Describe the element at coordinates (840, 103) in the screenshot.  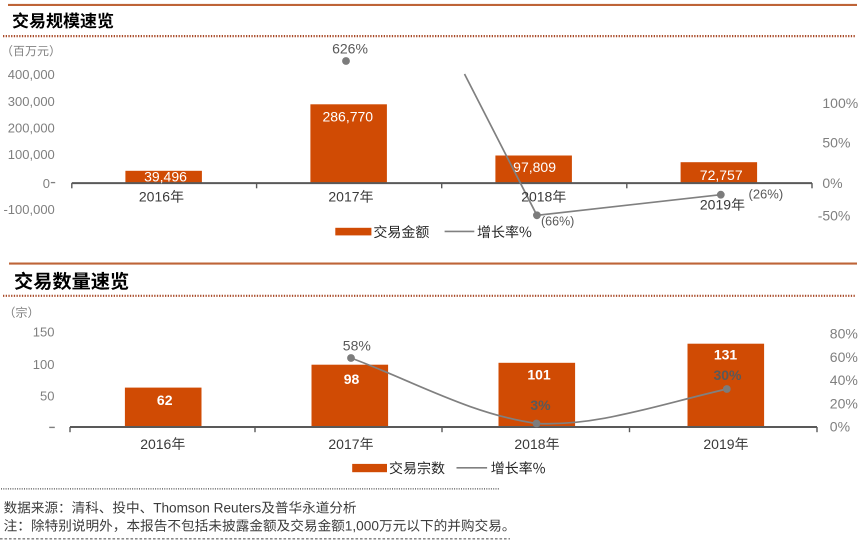
I see `svg-text: 100%` at that location.